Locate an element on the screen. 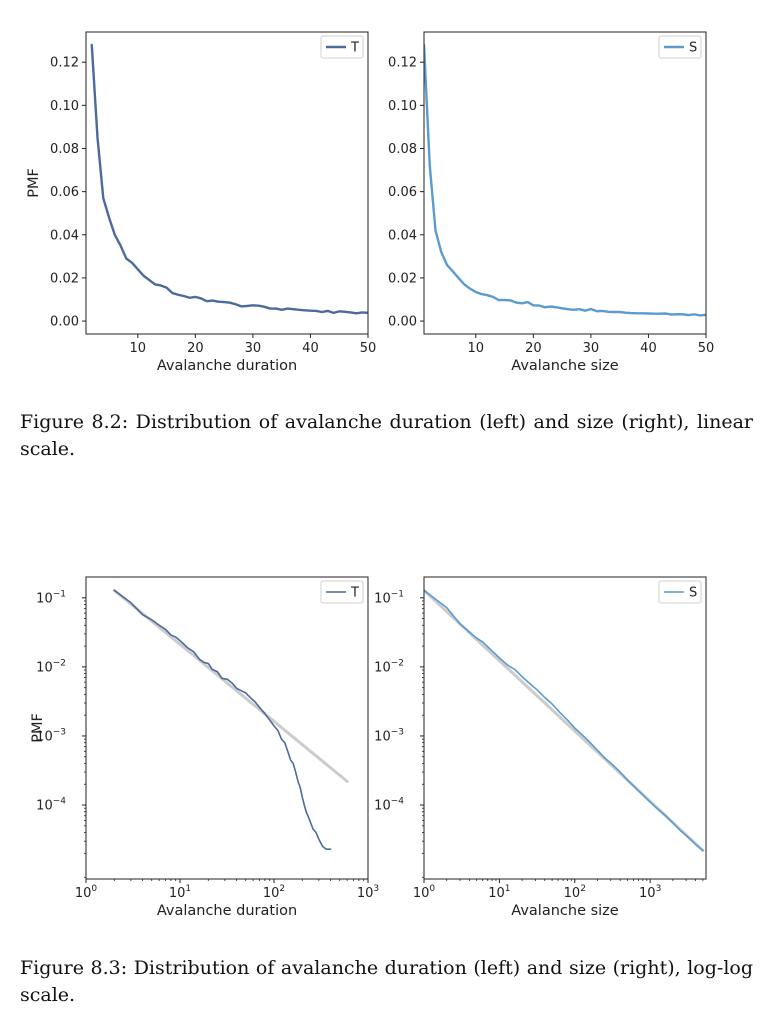 The height and width of the screenshot is (1014, 770). reference-fit-line is located at coordinates (230, 685).